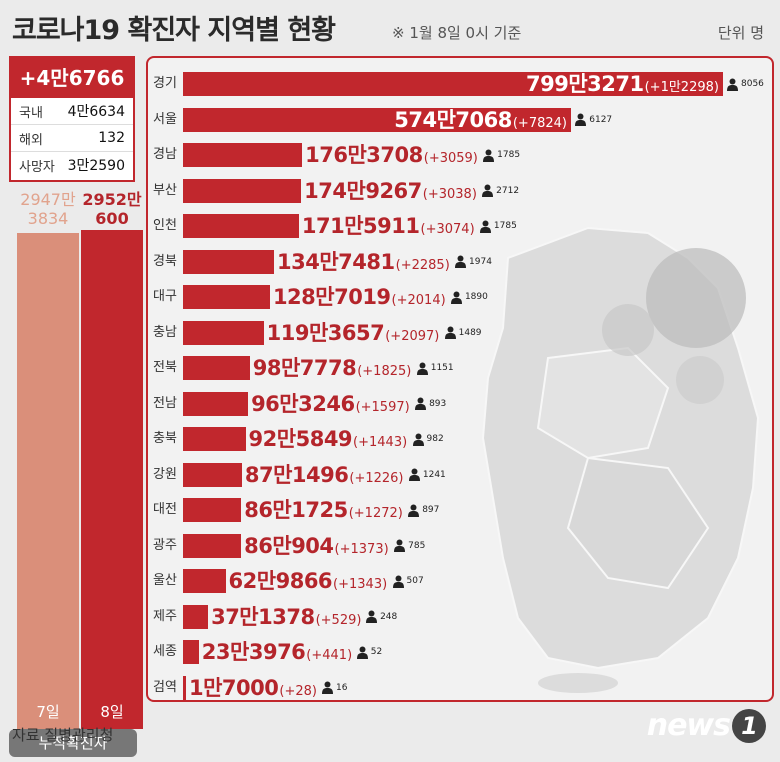  I want to click on source-note: 자료 질병관리청, so click(63, 735).